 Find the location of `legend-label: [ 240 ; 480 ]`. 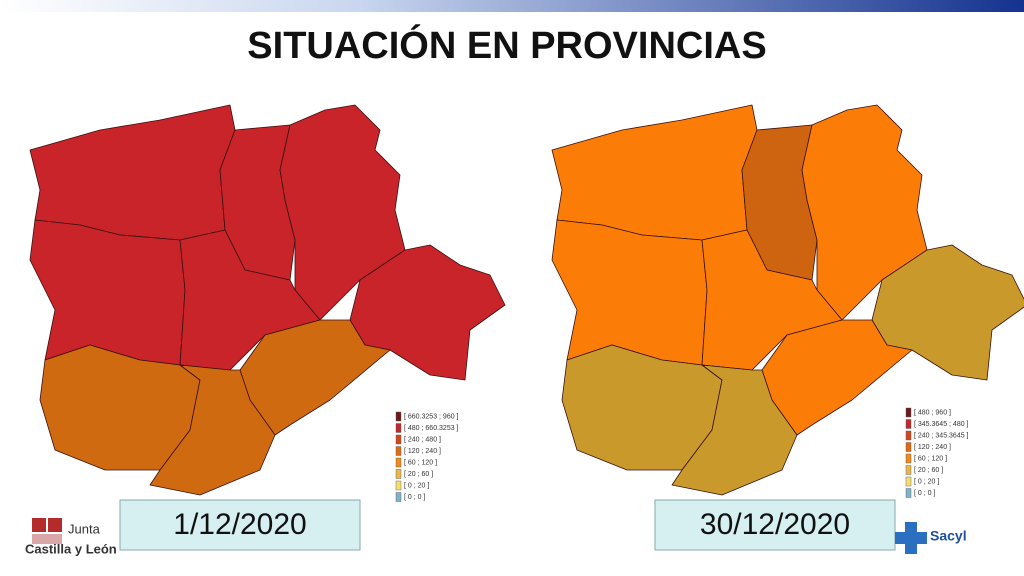

legend-label: [ 240 ; 480 ] is located at coordinates (422, 439).